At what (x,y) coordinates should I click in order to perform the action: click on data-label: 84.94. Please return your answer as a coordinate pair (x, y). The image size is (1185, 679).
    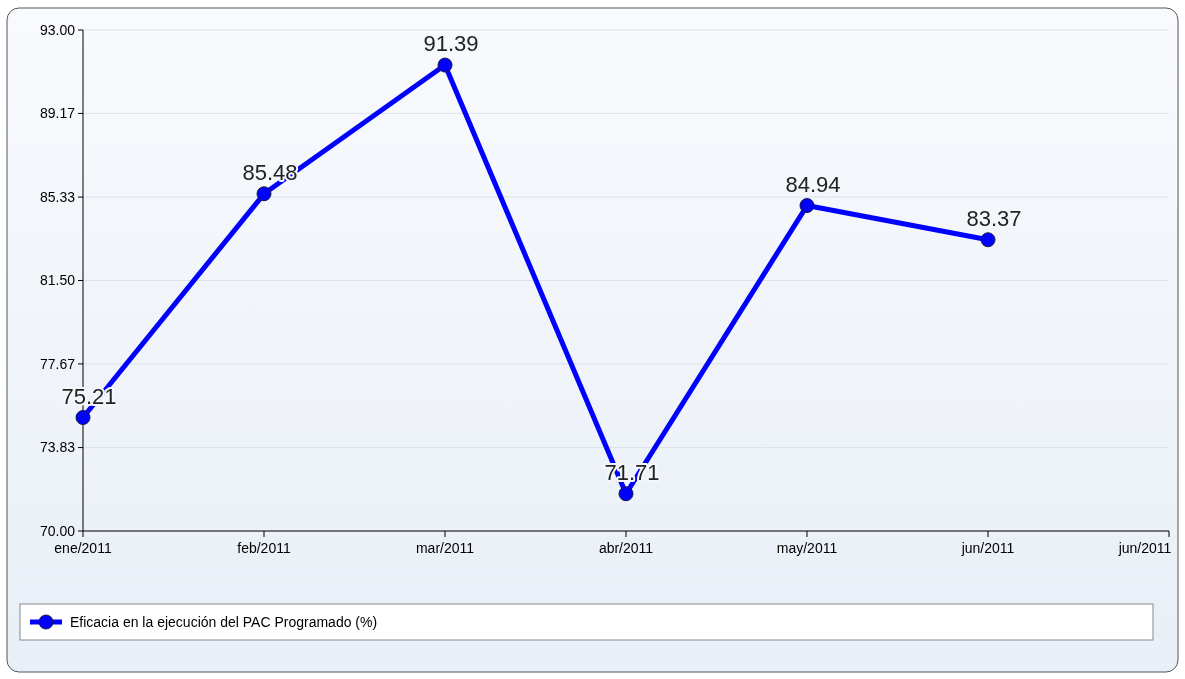
    Looking at the image, I should click on (813, 184).